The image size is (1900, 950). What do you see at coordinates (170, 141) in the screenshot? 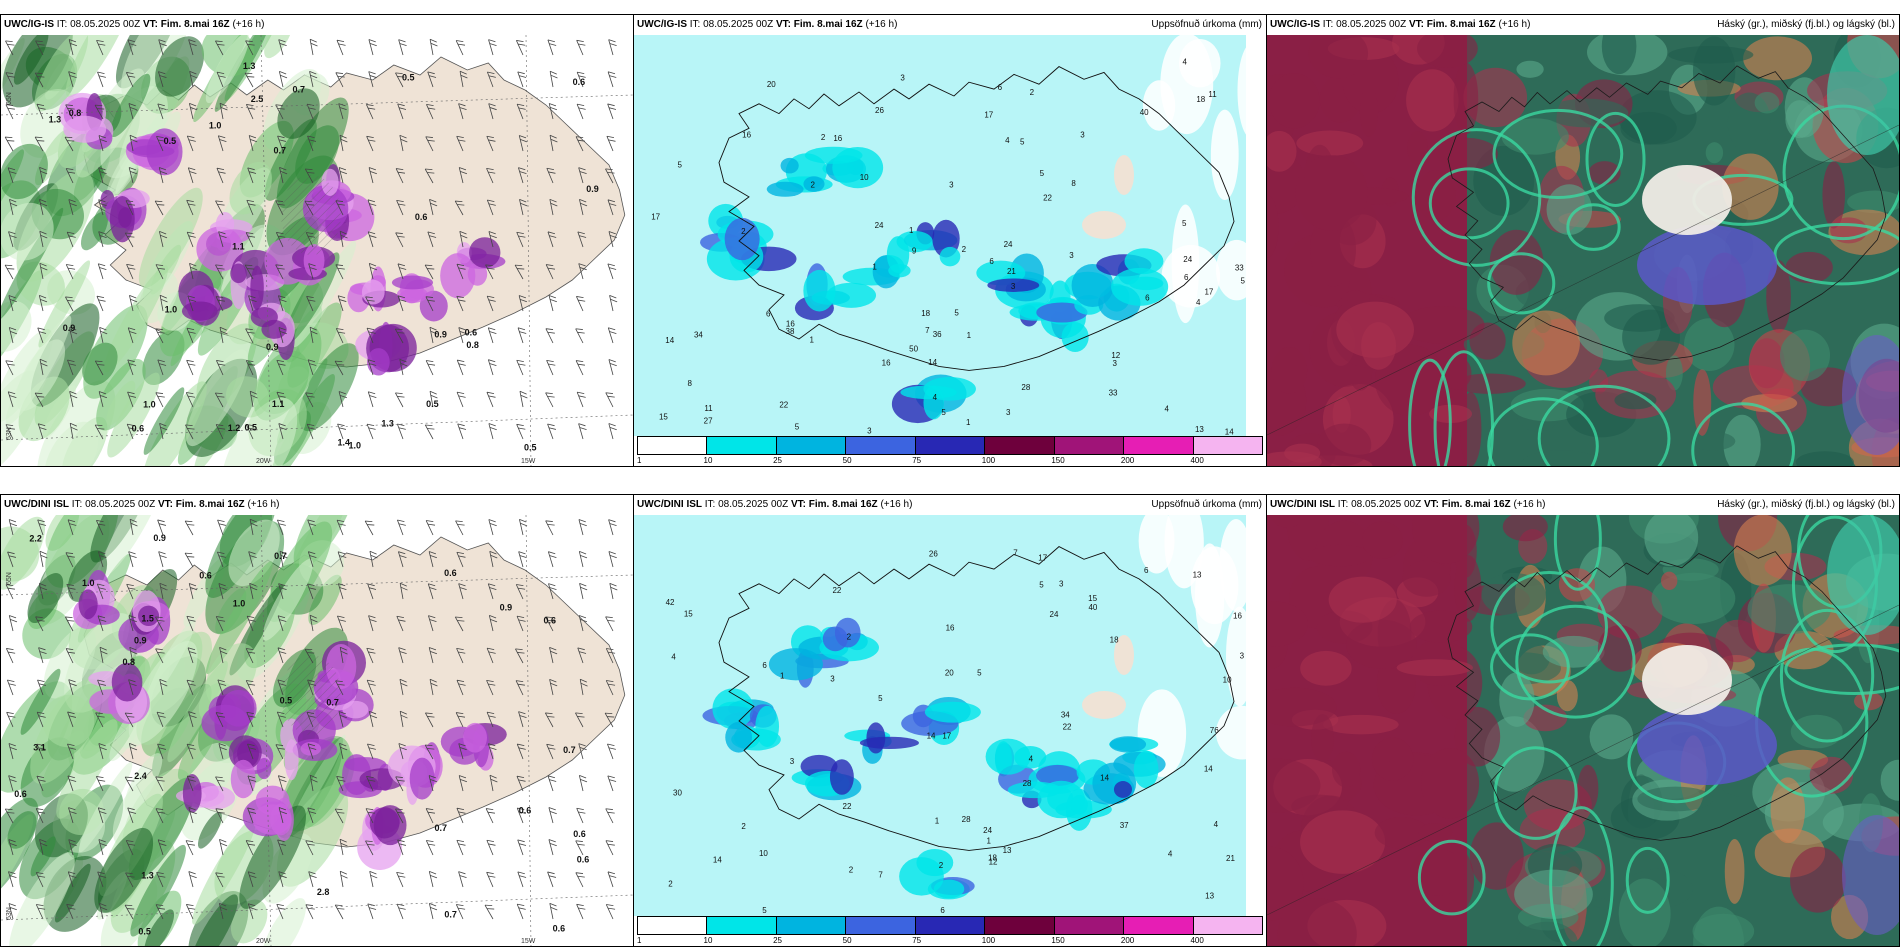
I see `gust-value: 0.5` at bounding box center [170, 141].